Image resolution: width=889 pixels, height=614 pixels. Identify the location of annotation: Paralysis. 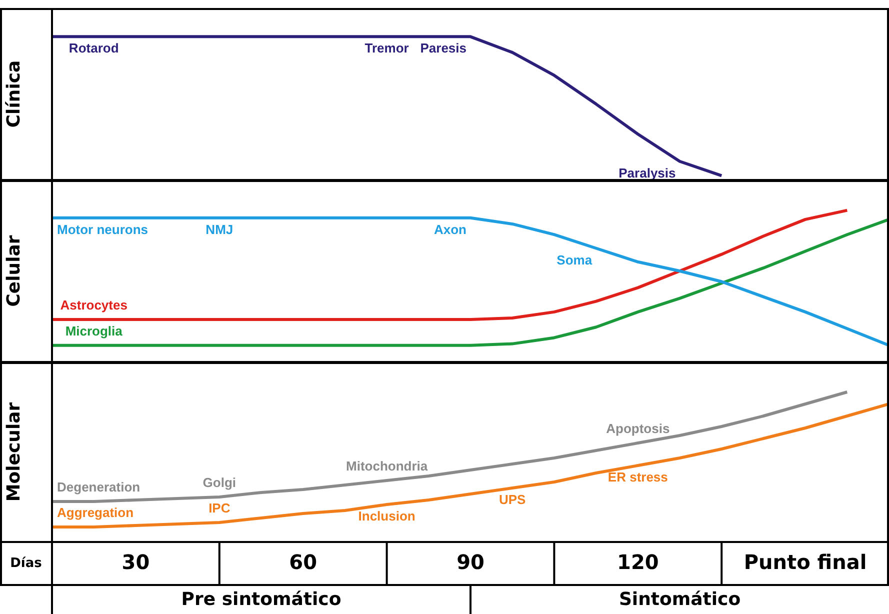
(647, 172).